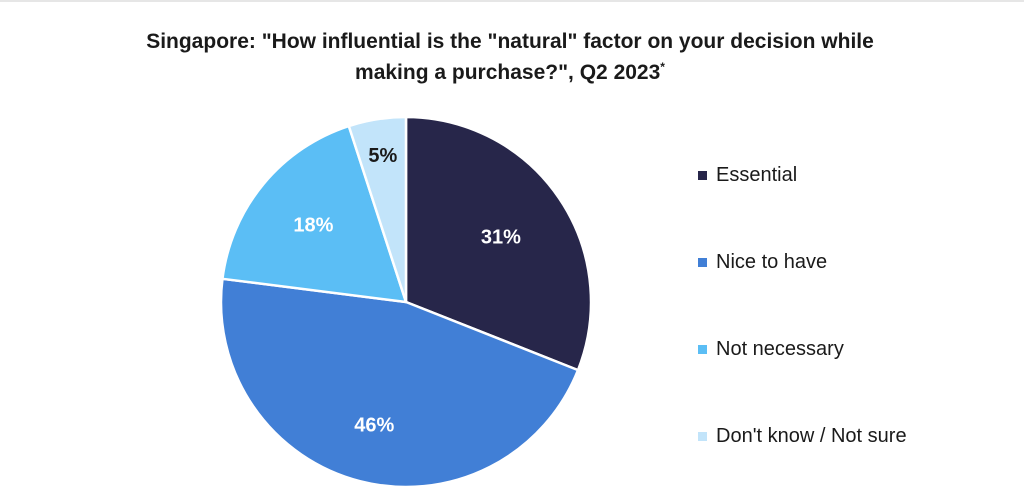 This screenshot has width=1024, height=500. I want to click on slice-label-essential: 31%, so click(501, 238).